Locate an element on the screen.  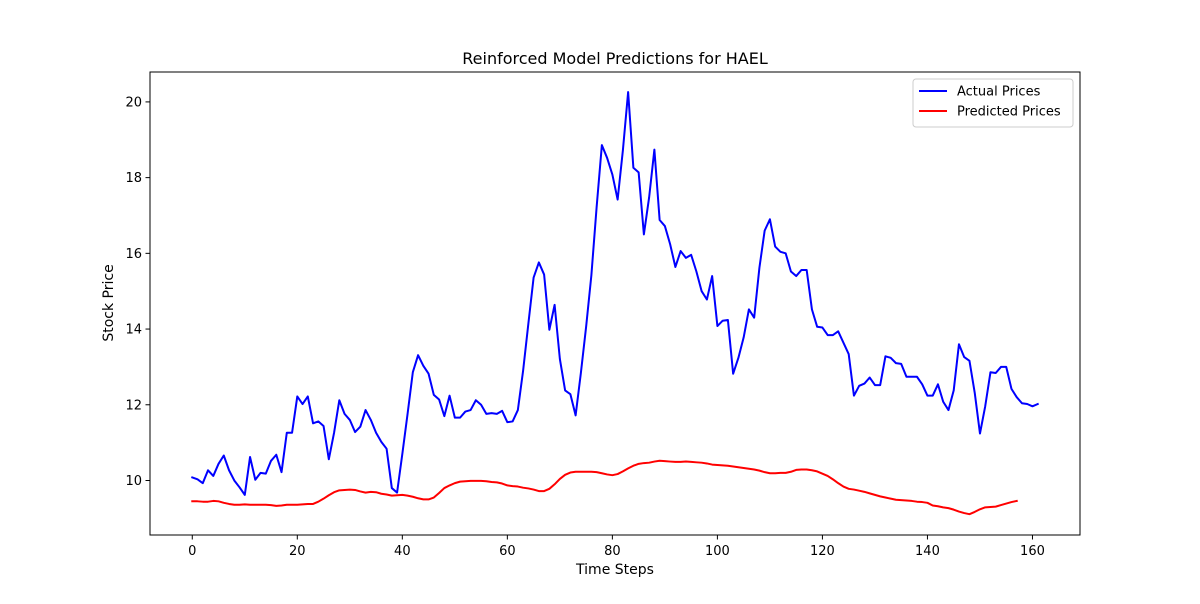
y-tick-label: 12 is located at coordinates (133, 405).